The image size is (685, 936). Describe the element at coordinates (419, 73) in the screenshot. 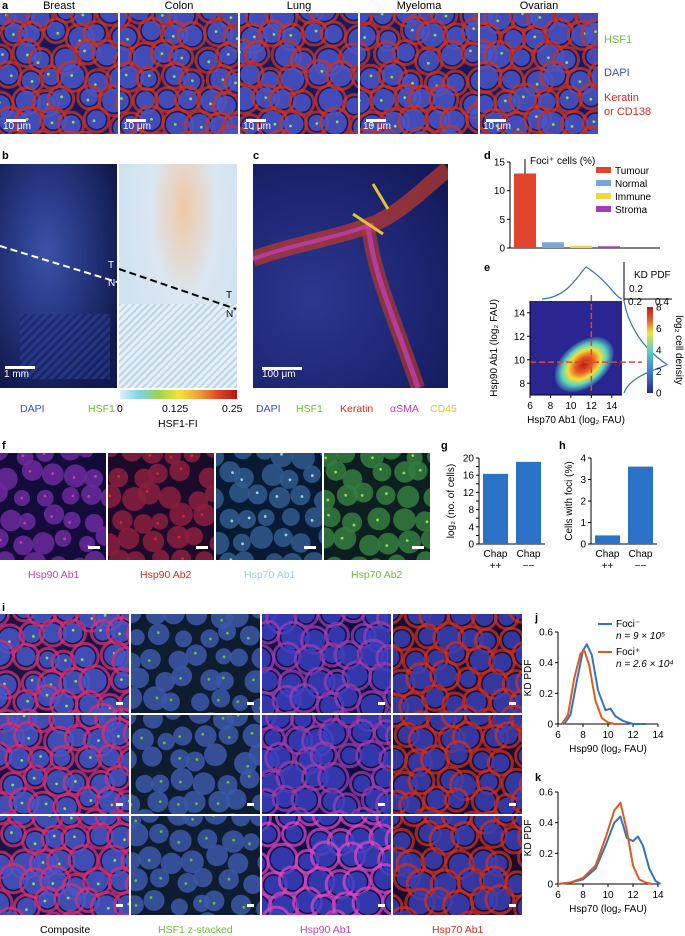

I see `panel-a-image-myeloma` at that location.